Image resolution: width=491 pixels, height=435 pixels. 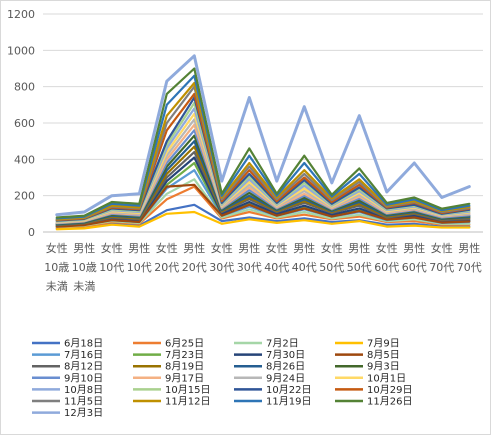 What do you see at coordinates (288, 402) in the screenshot?
I see `legend-label: 11月19日` at bounding box center [288, 402].